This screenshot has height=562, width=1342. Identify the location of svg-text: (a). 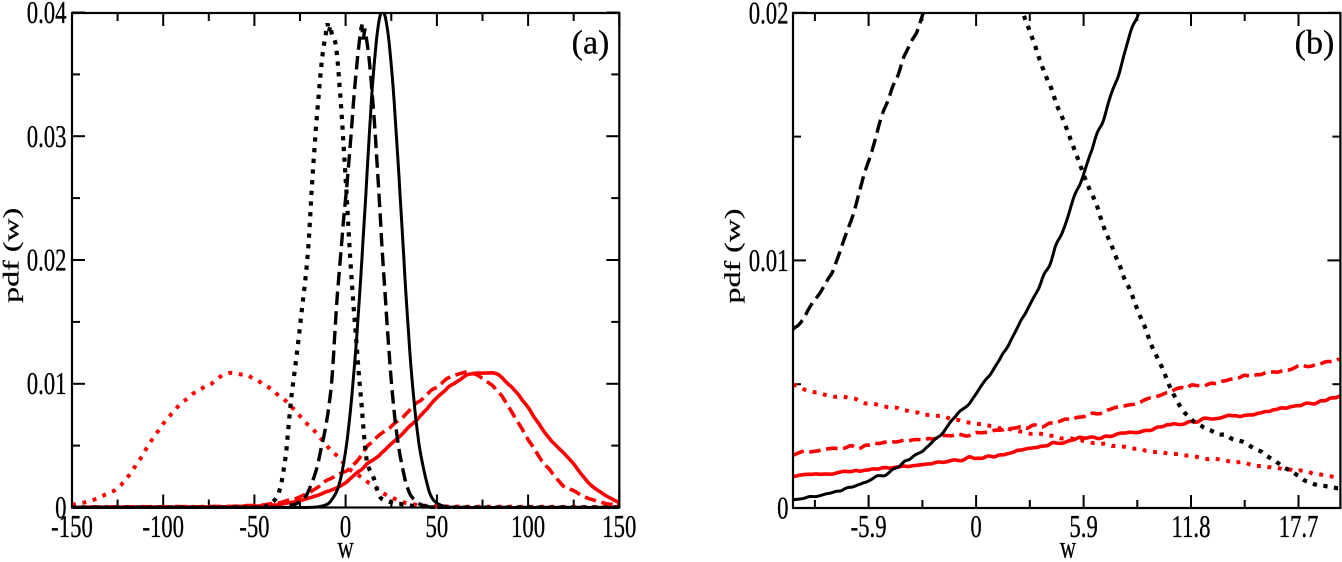
(591, 43).